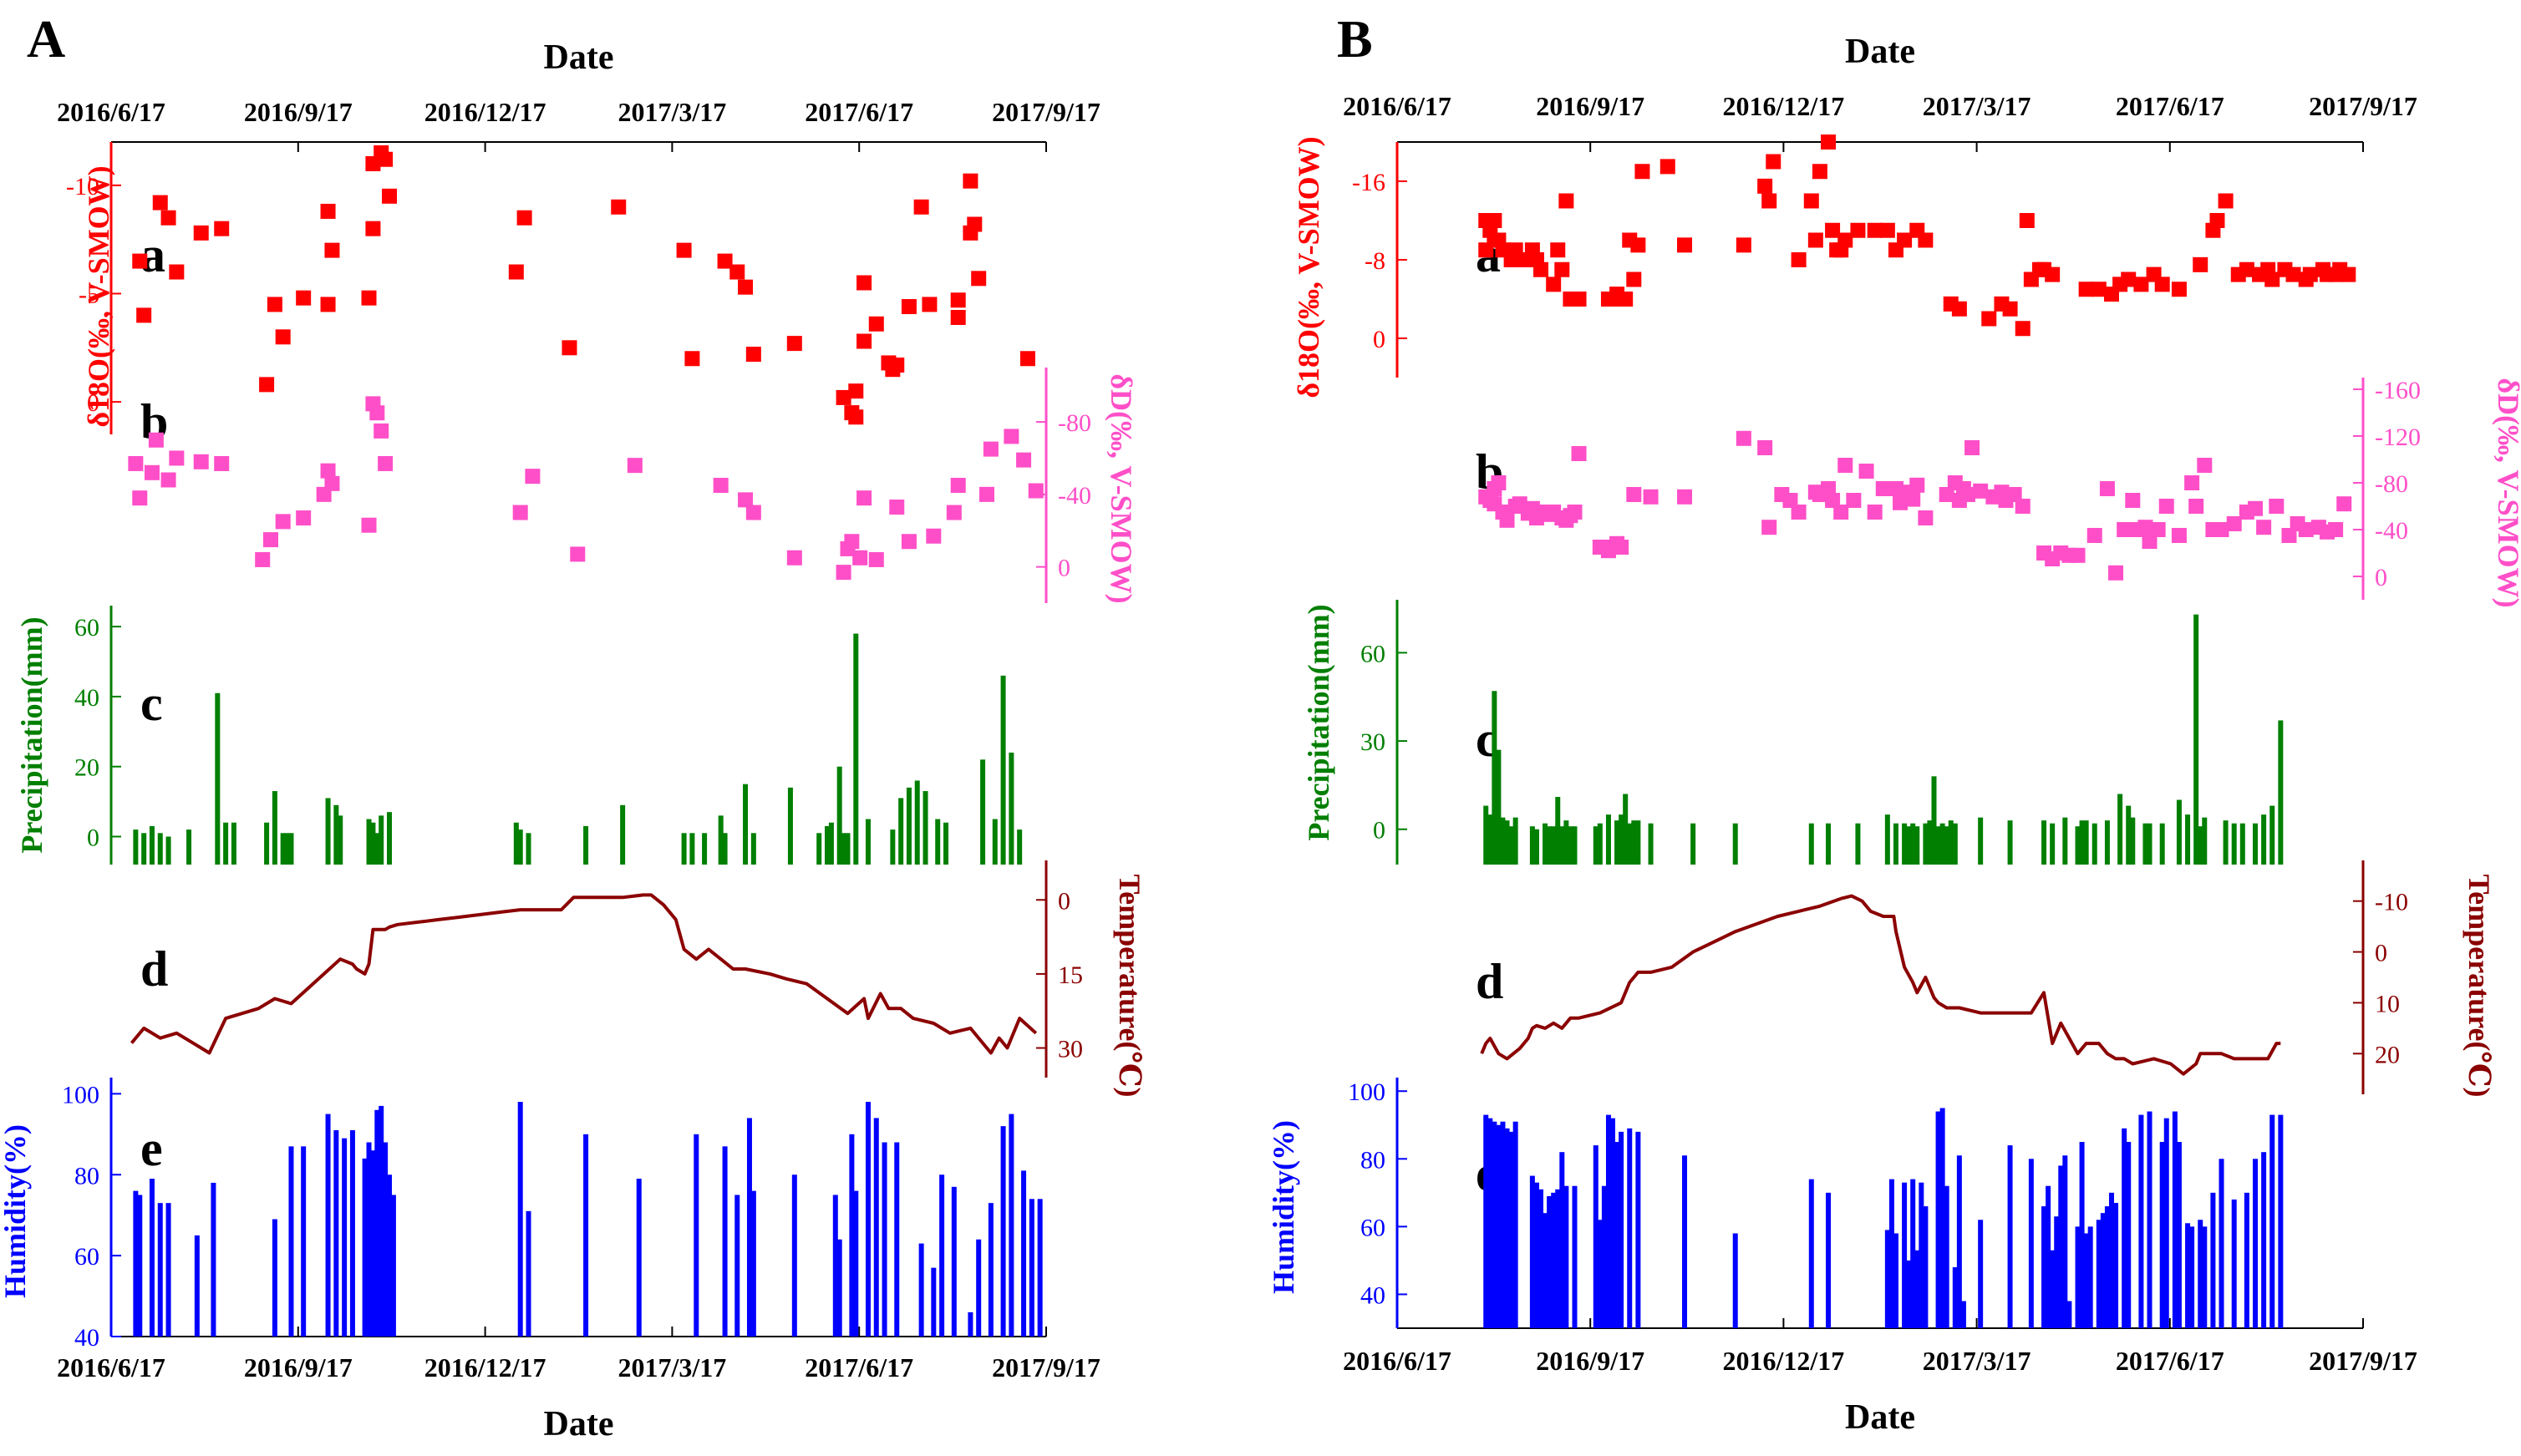 The height and width of the screenshot is (1456, 2521). I want to click on temperature-line, so click(1880, 985).